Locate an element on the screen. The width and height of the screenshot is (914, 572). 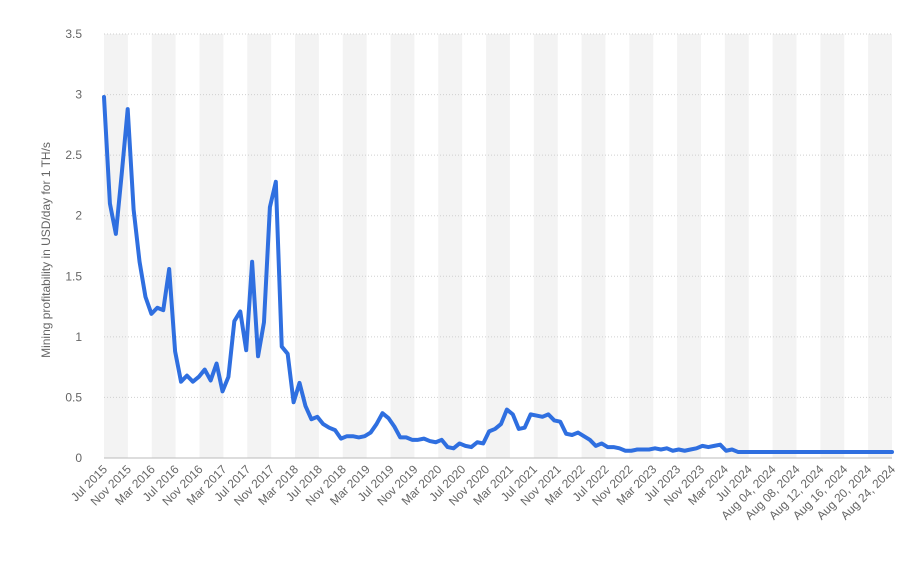
y-tick-label: 0 is located at coordinates (78, 458).